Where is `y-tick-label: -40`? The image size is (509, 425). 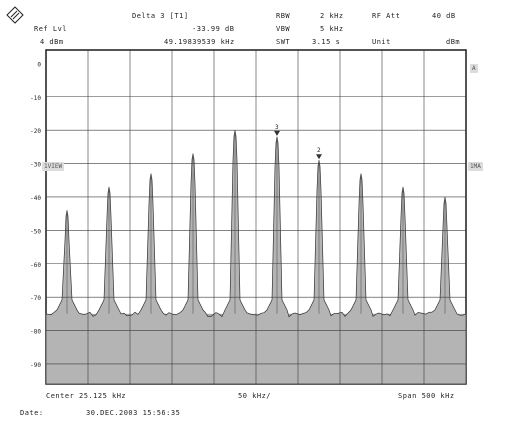 y-tick-label: -40 is located at coordinates (35, 198).